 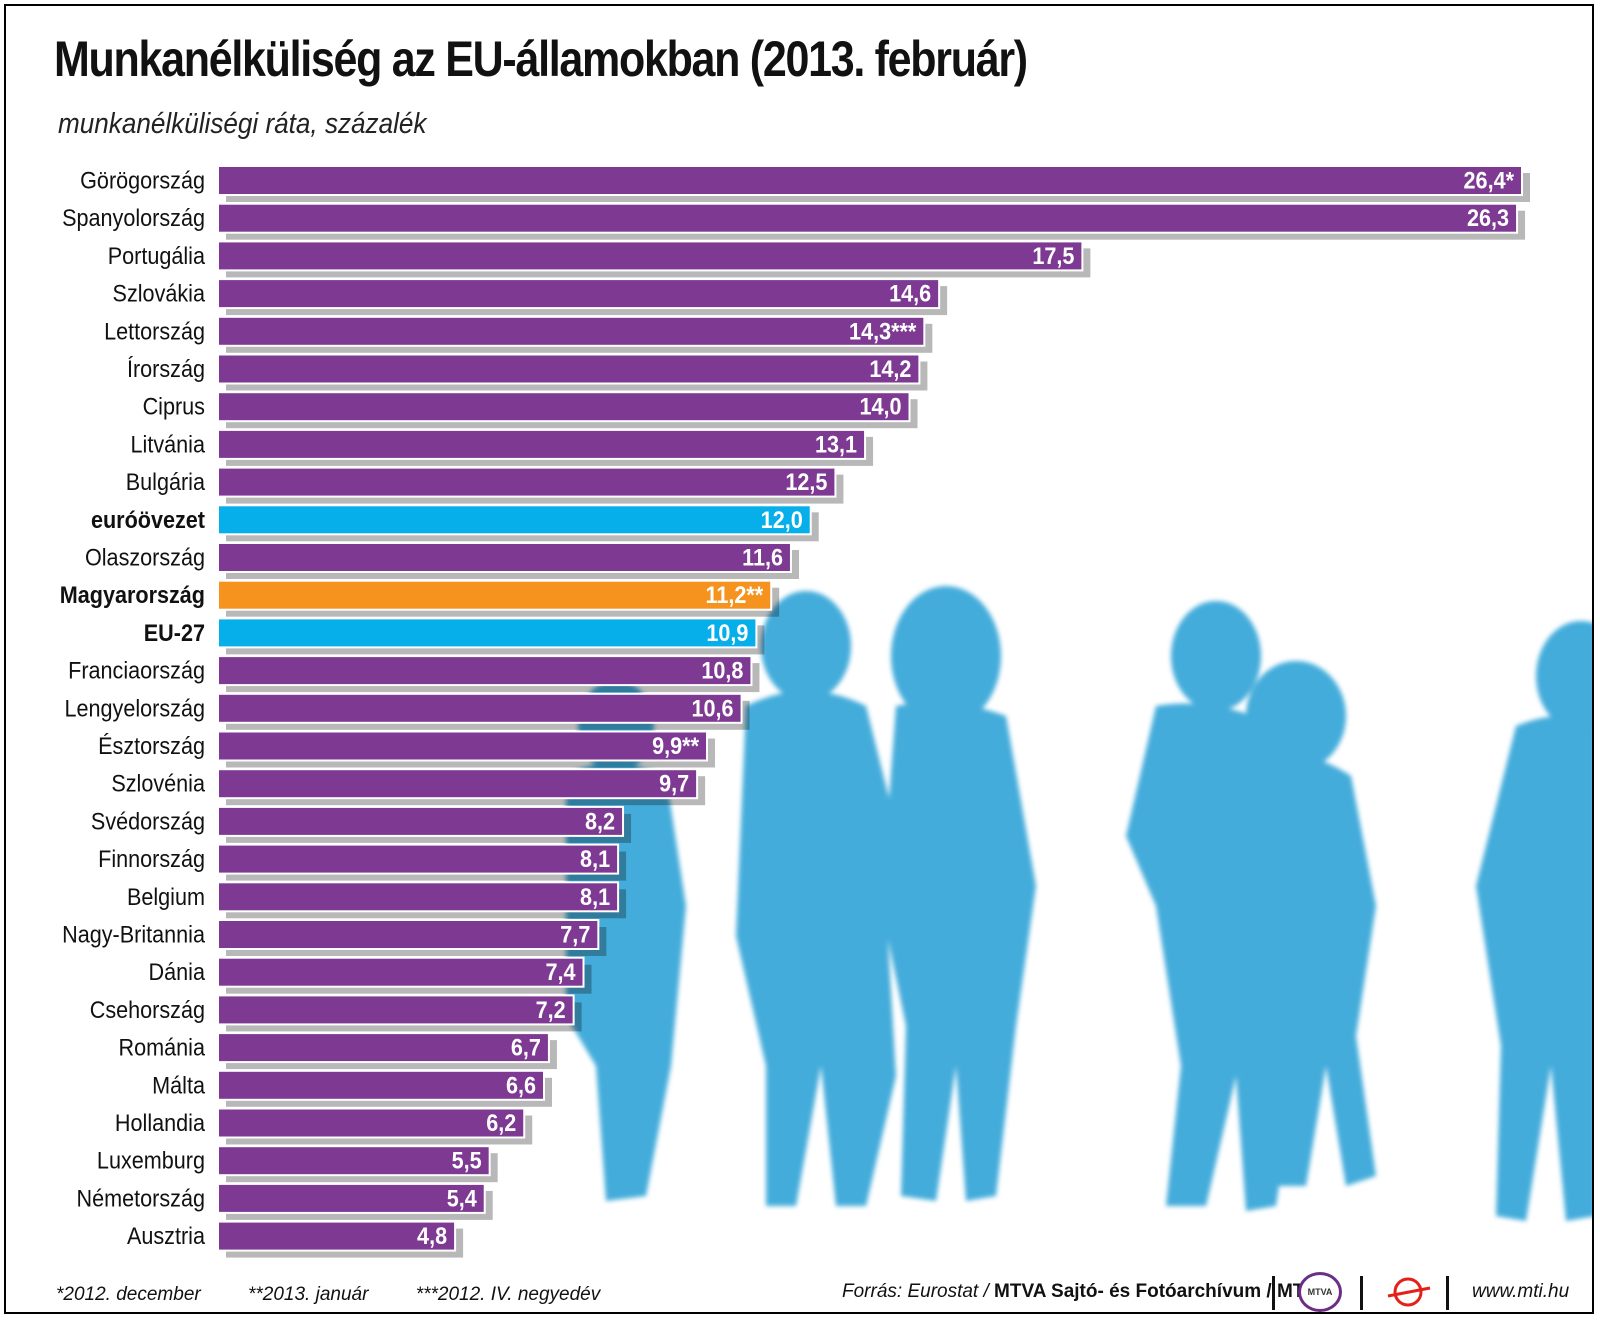 What do you see at coordinates (782, 519) in the screenshot?
I see `value-label: 12,0` at bounding box center [782, 519].